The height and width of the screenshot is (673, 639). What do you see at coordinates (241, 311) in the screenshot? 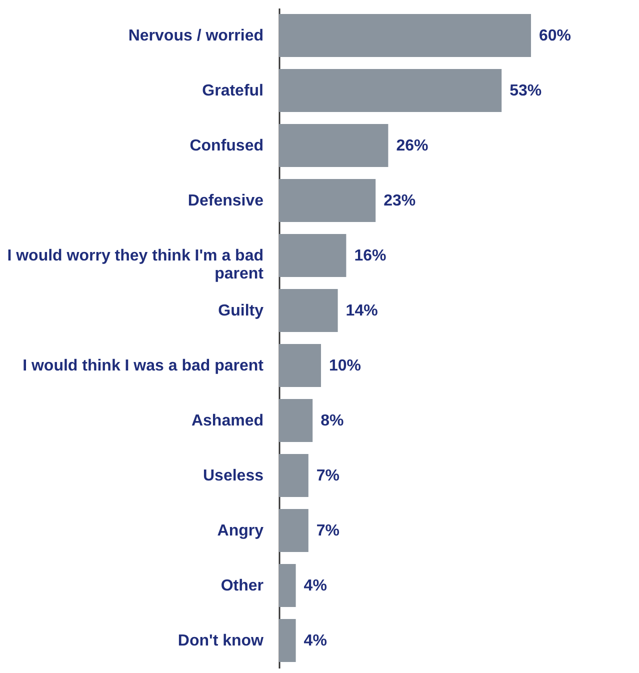
I see `y-tick-label: Guilty` at bounding box center [241, 311].